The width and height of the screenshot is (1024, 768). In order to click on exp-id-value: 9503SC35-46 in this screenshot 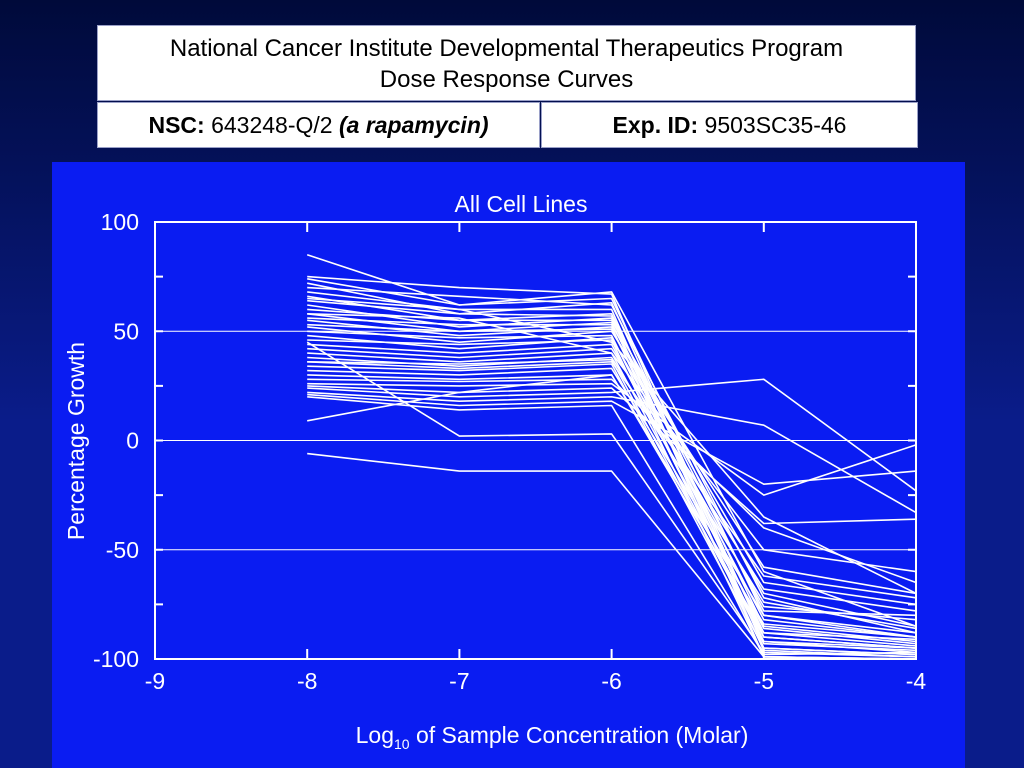, I will do `click(775, 125)`.